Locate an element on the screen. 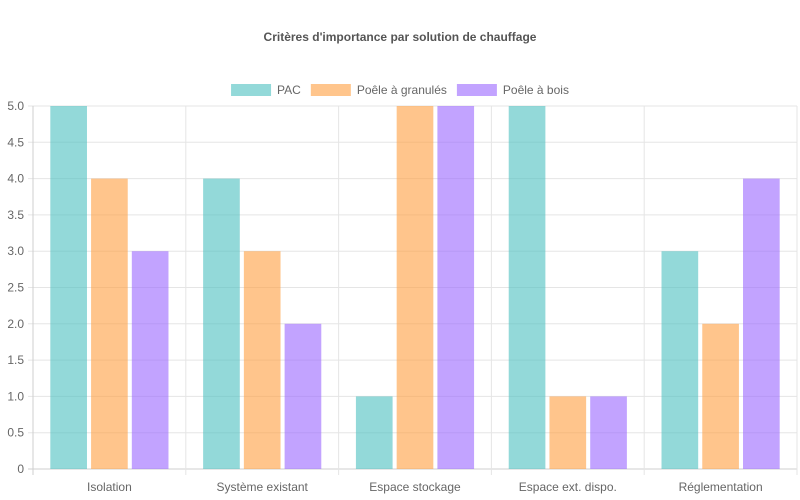 Image resolution: width=800 pixels, height=500 pixels. legend: PAC Poêle à granulés Poêle à bois is located at coordinates (400, 90).